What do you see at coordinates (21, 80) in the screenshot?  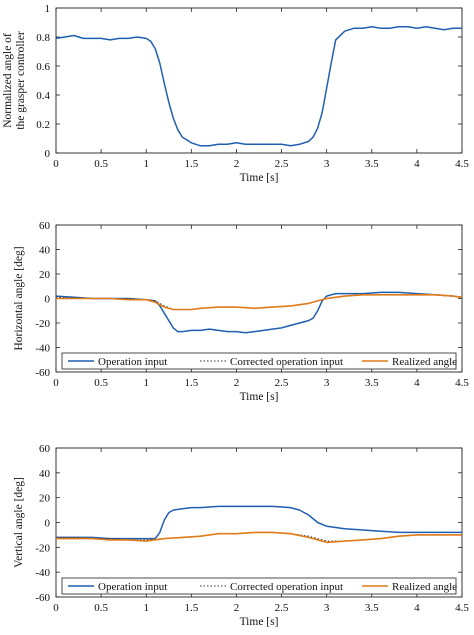 I see `y-axis-label: the grasper controller` at bounding box center [21, 80].